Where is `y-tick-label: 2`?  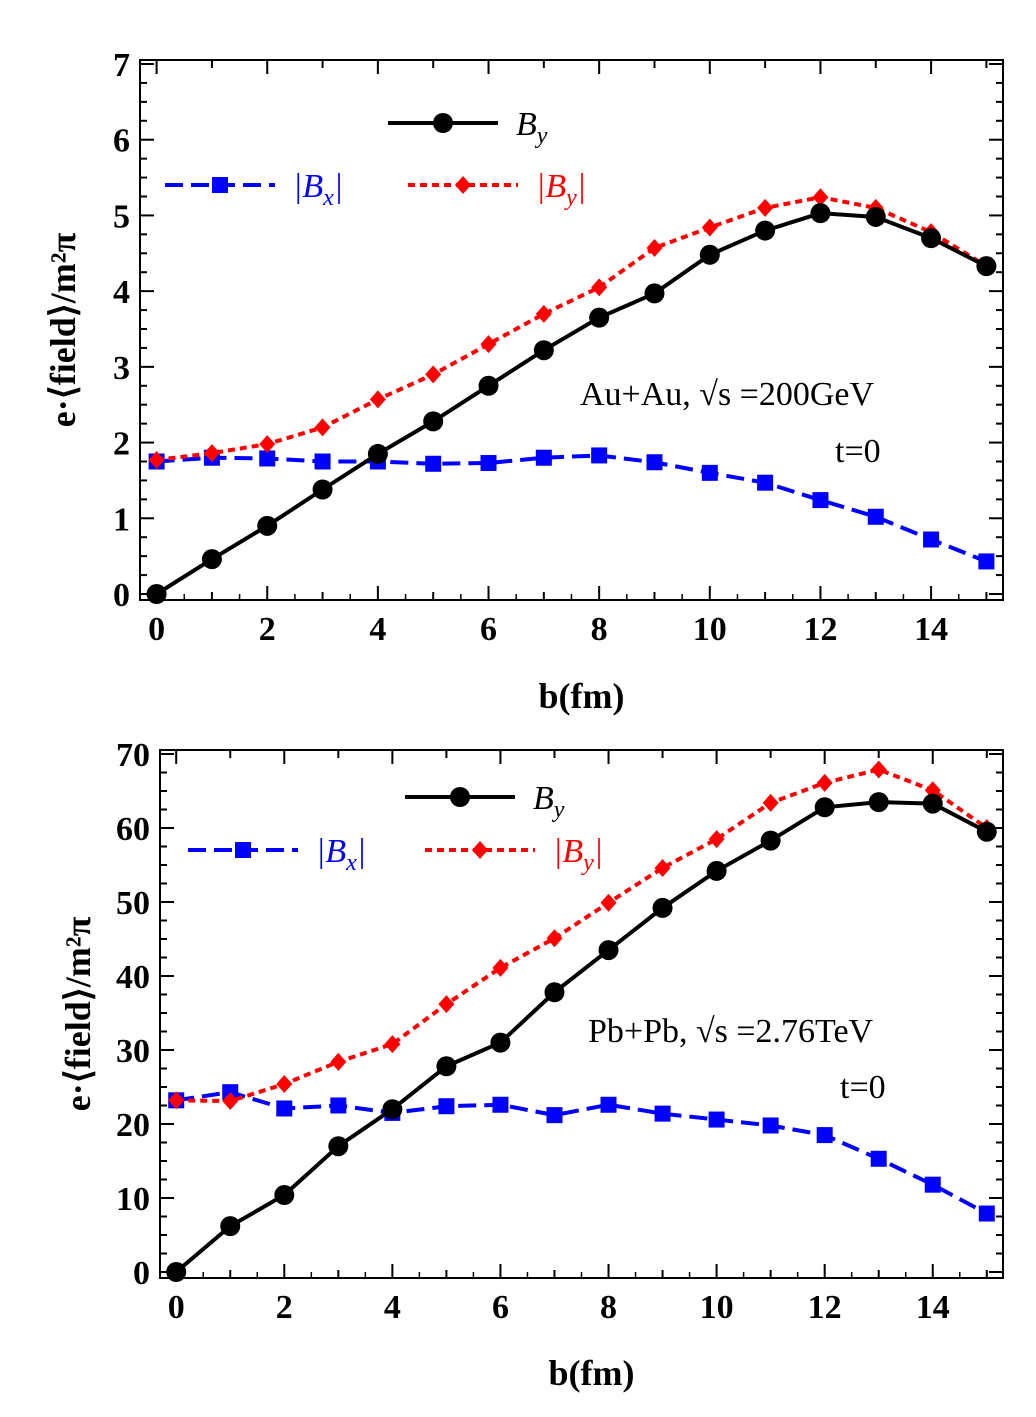 y-tick-label: 2 is located at coordinates (121, 444).